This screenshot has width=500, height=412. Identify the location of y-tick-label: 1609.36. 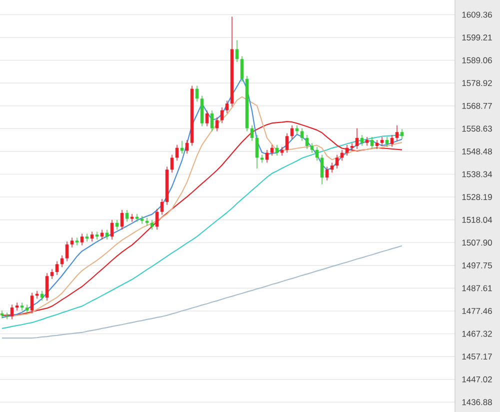
(477, 15).